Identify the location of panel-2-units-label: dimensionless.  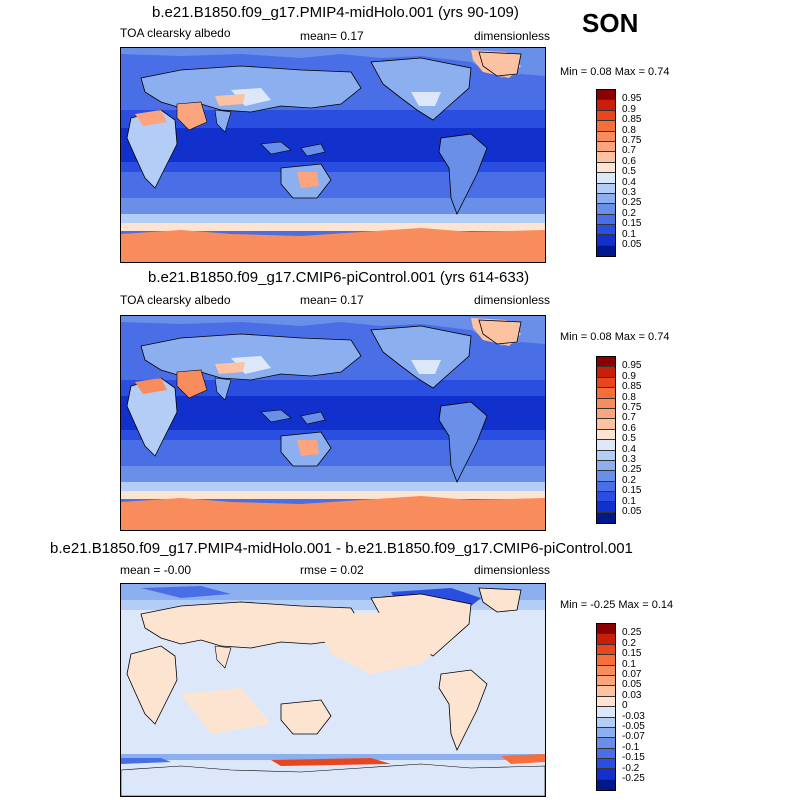
(512, 300).